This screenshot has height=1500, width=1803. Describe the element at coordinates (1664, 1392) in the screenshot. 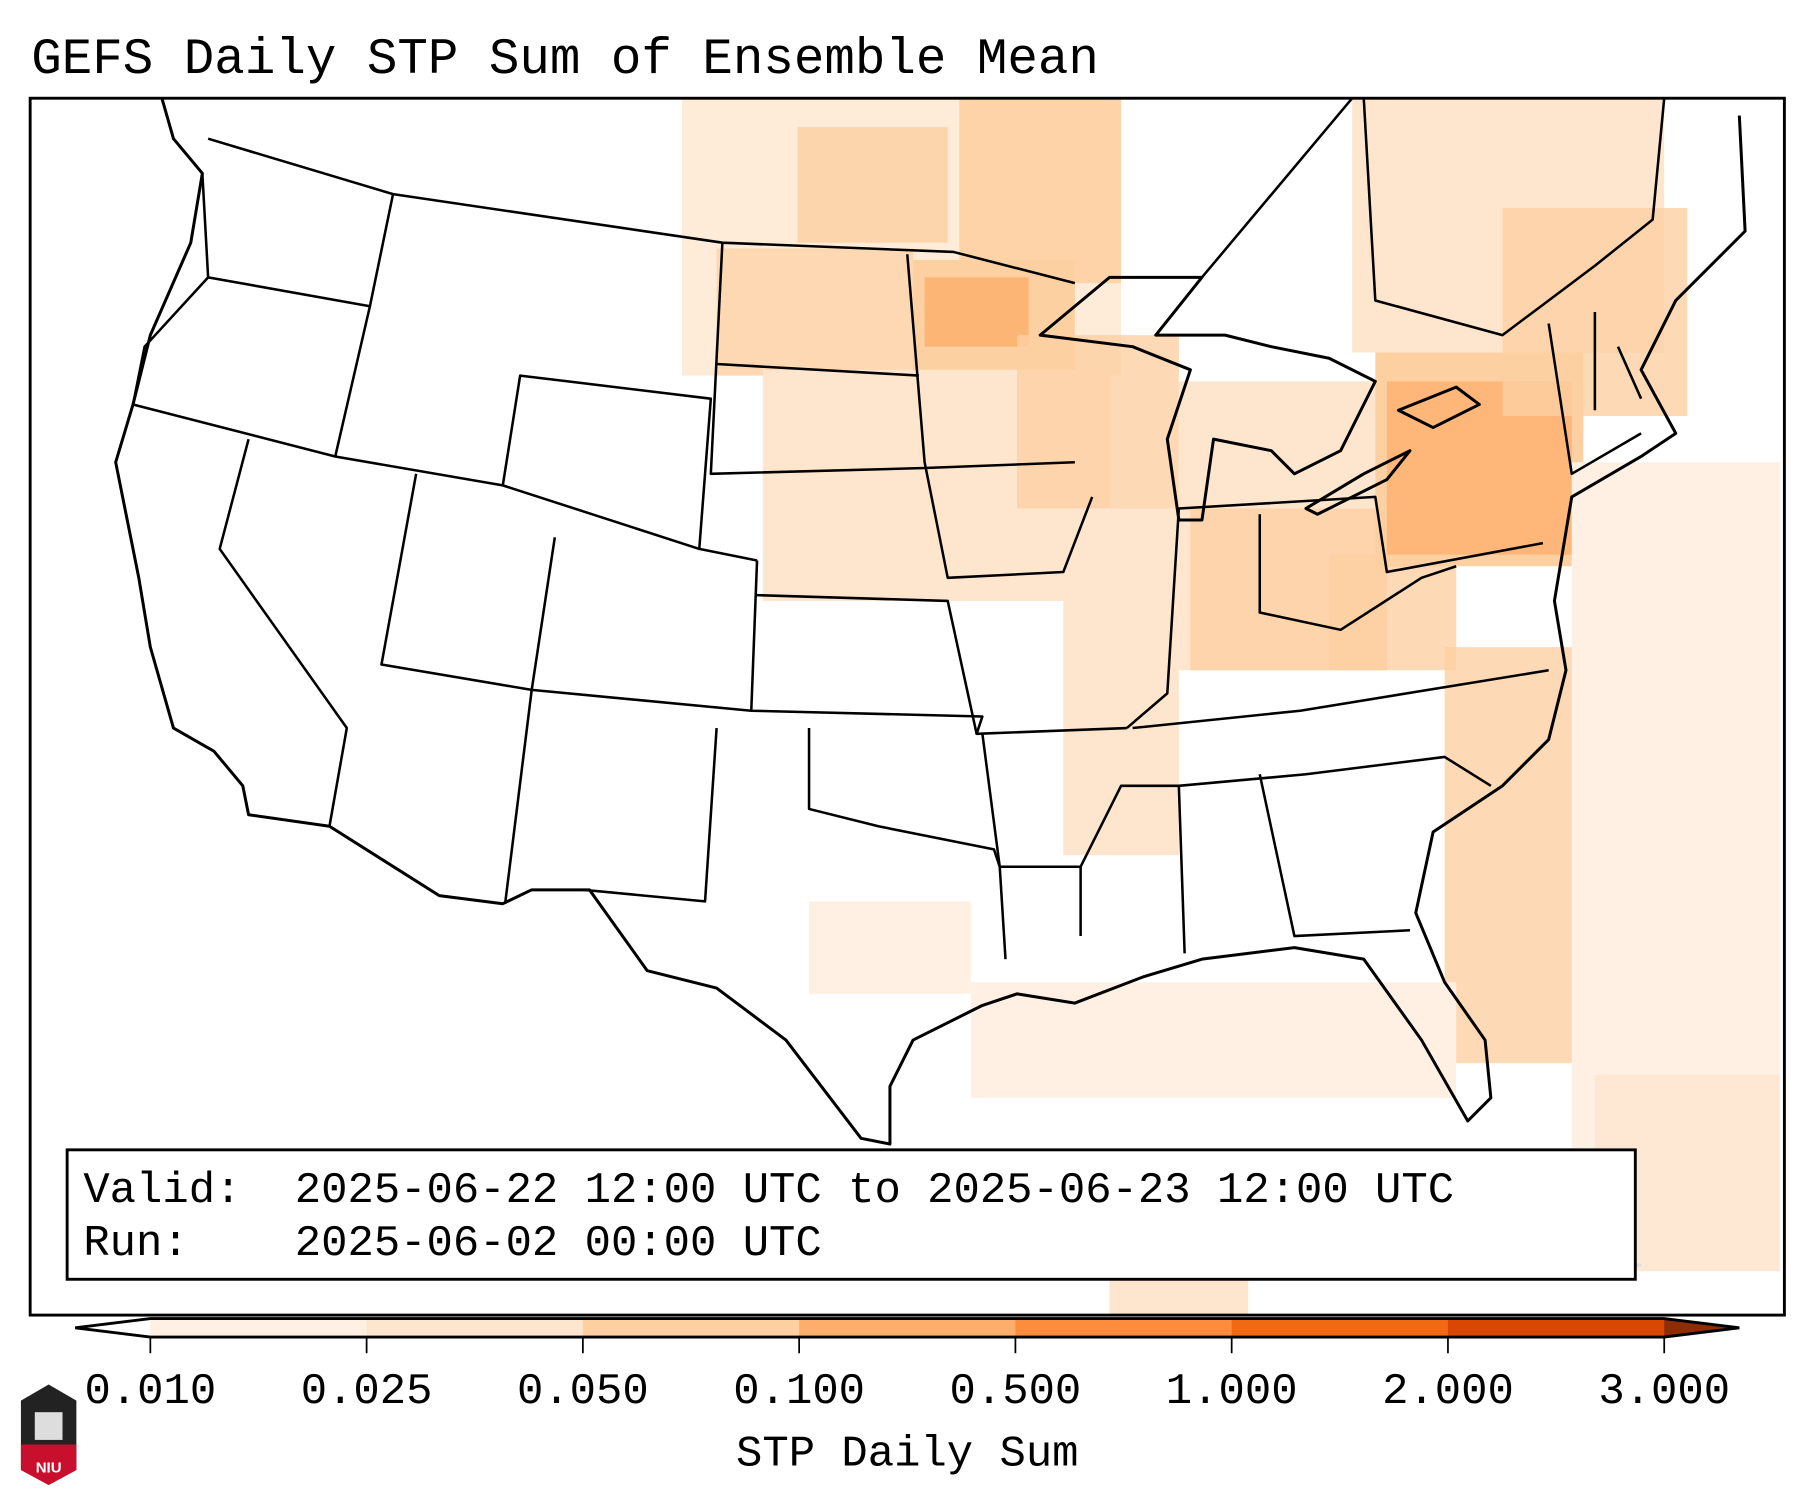

I see `colorbar-tick-label: 3.000` at that location.